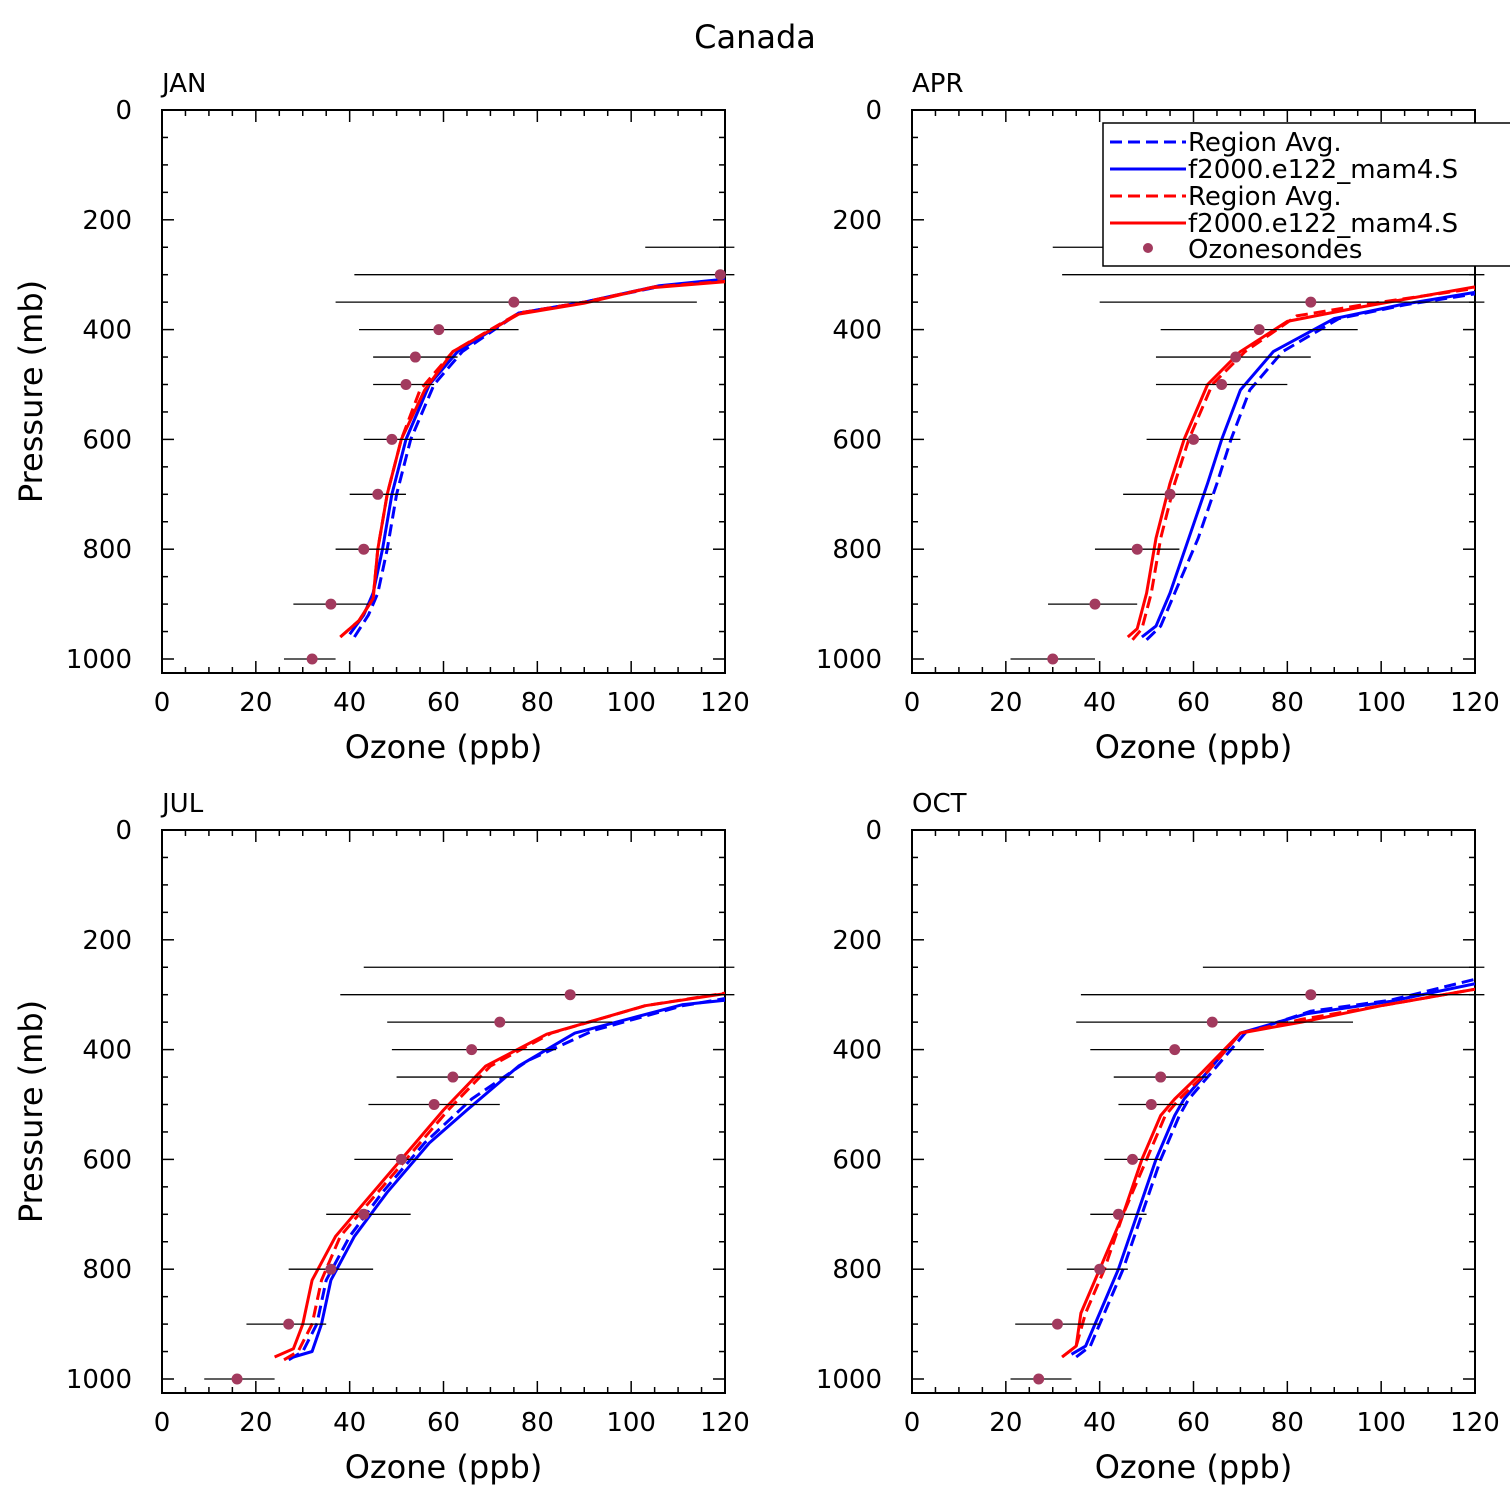 Image resolution: width=1510 pixels, height=1510 pixels. I want to click on legend-entry: Ozonesondes, so click(1252, 250).